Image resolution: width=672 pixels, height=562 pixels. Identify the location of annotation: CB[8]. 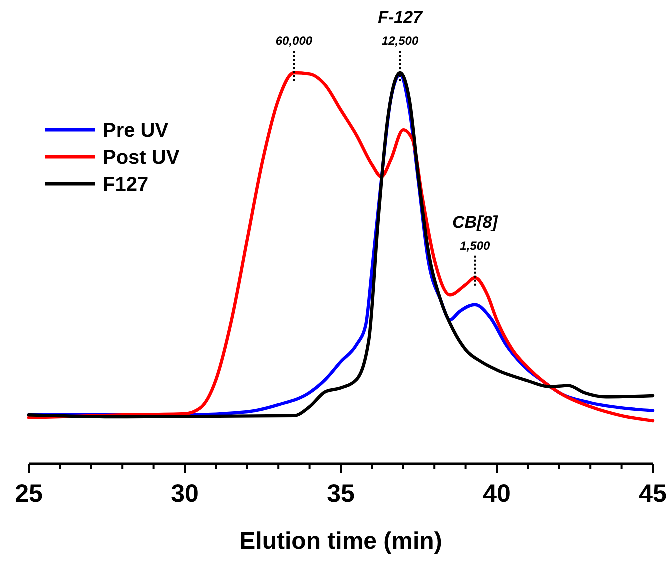
(476, 222).